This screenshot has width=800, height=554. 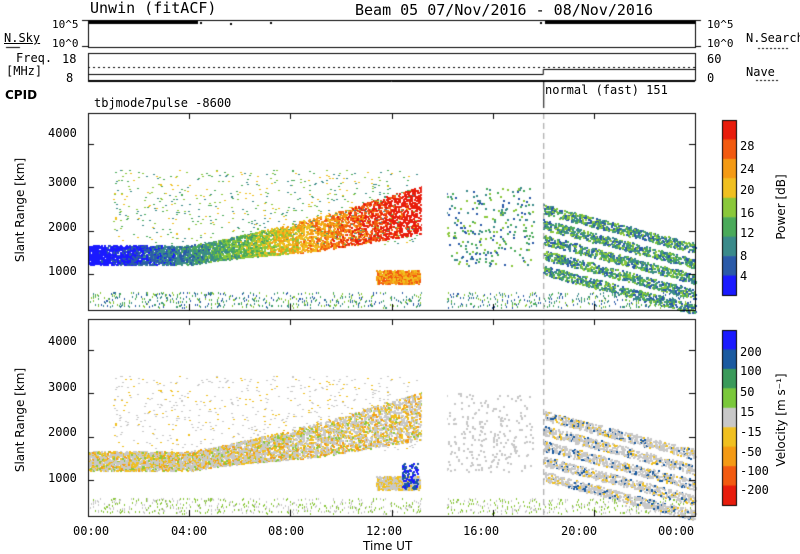 I want to click on pcb-tick-4: 4, so click(x=744, y=276).